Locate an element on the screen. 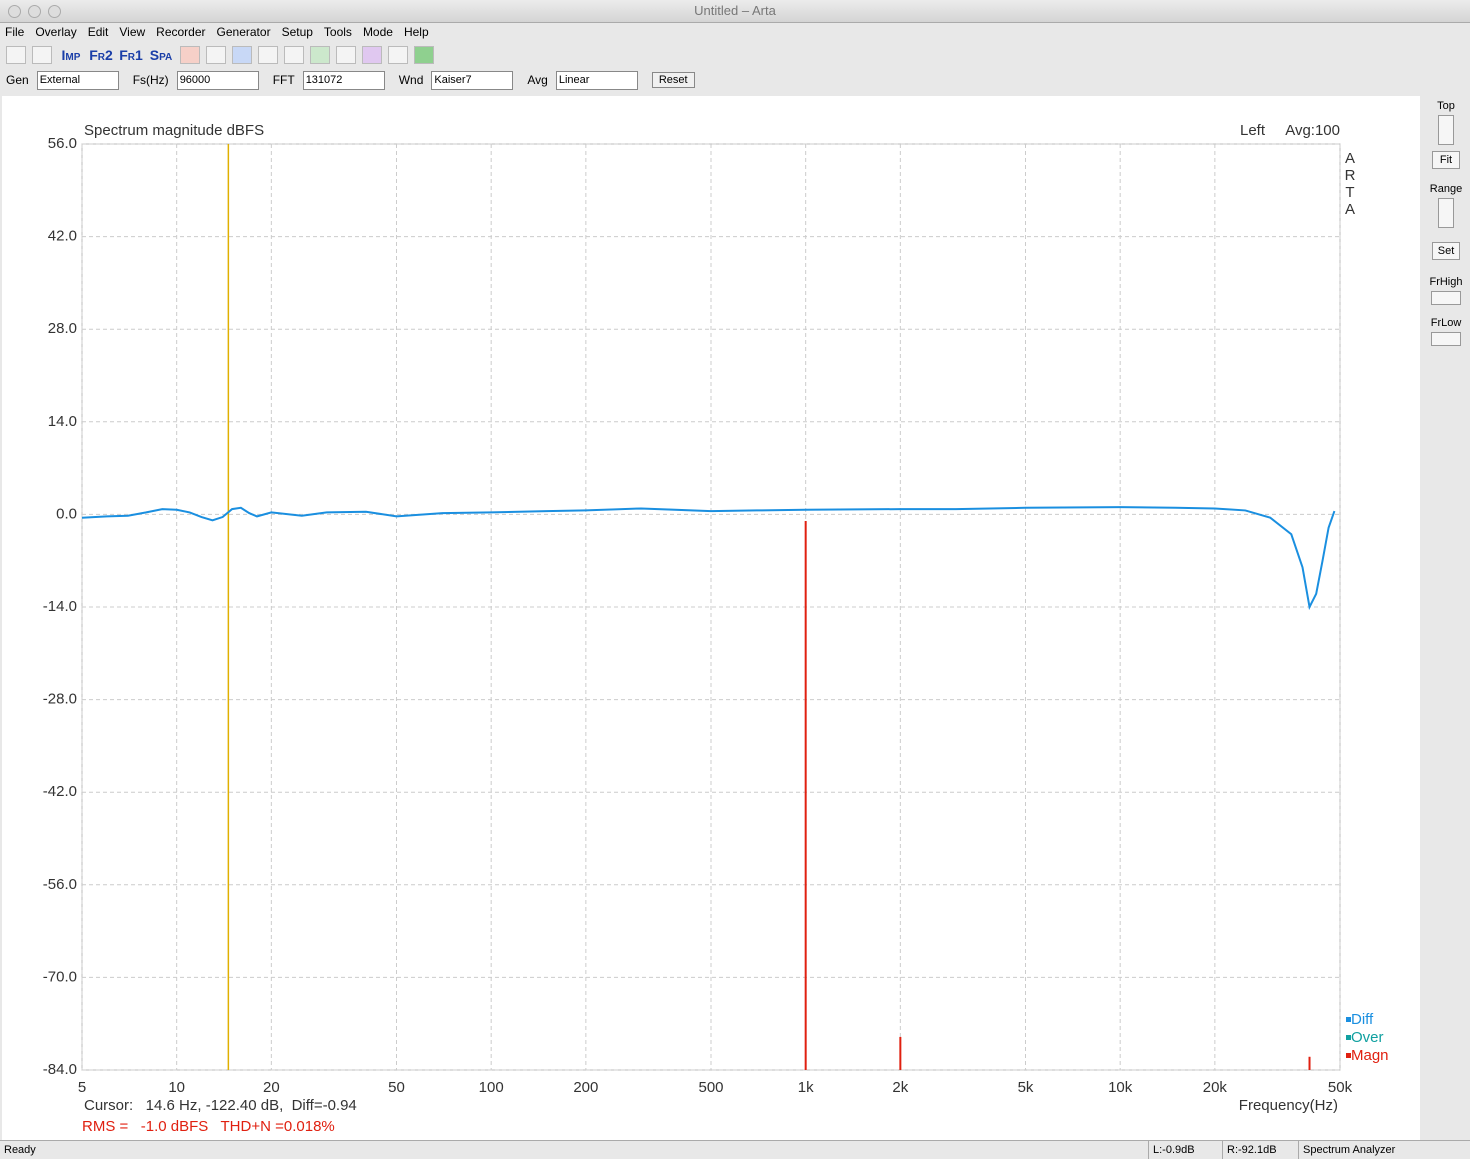  probe-icon is located at coordinates (346, 54).